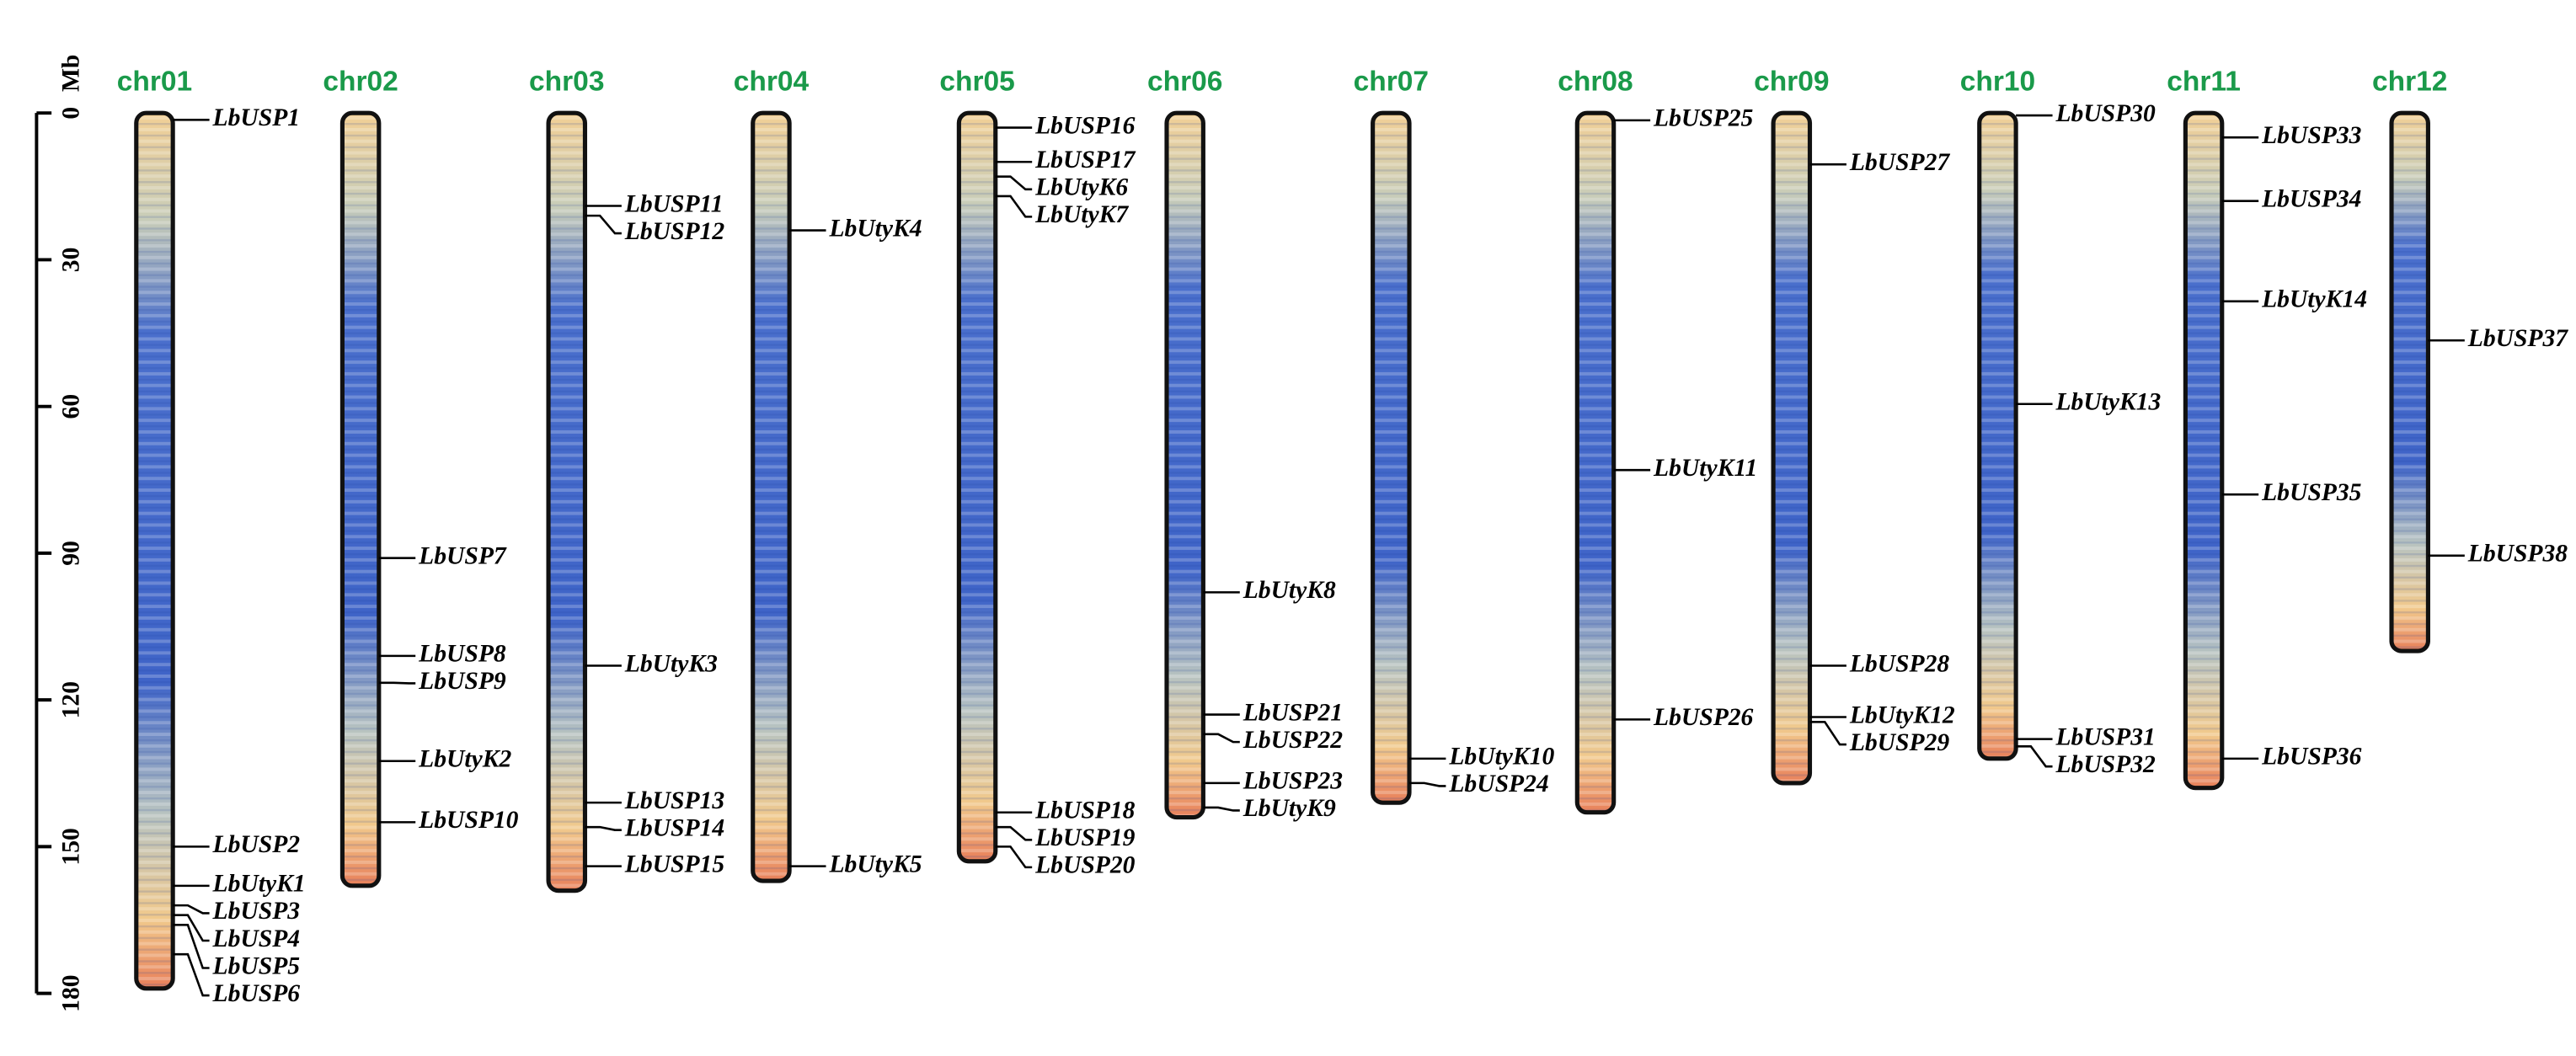 Image resolution: width=2576 pixels, height=1056 pixels. I want to click on chromosome-name: chr11, so click(2204, 82).